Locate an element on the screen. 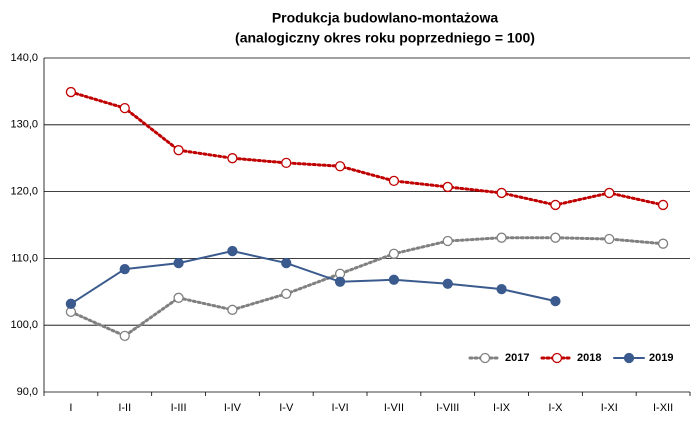 The height and width of the screenshot is (421, 699). x-tick-label: I-VI is located at coordinates (340, 408).